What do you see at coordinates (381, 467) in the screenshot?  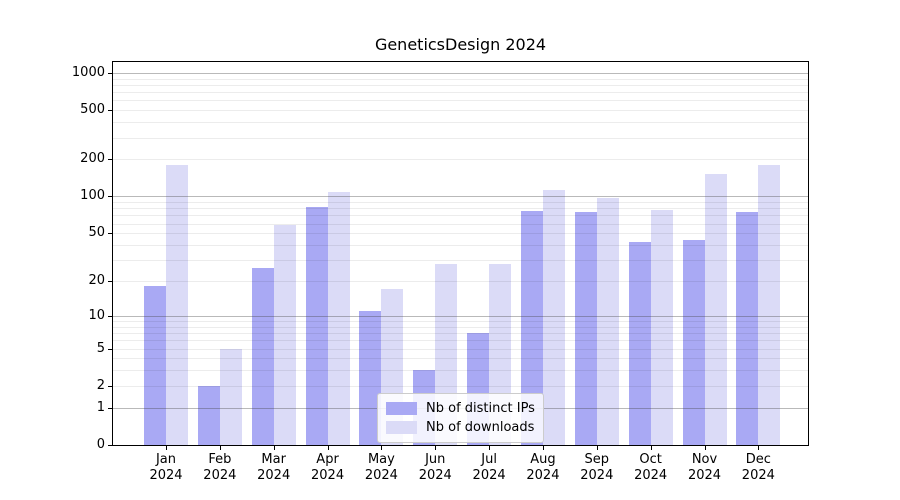 I see `x-tick-label: May 2024` at bounding box center [381, 467].